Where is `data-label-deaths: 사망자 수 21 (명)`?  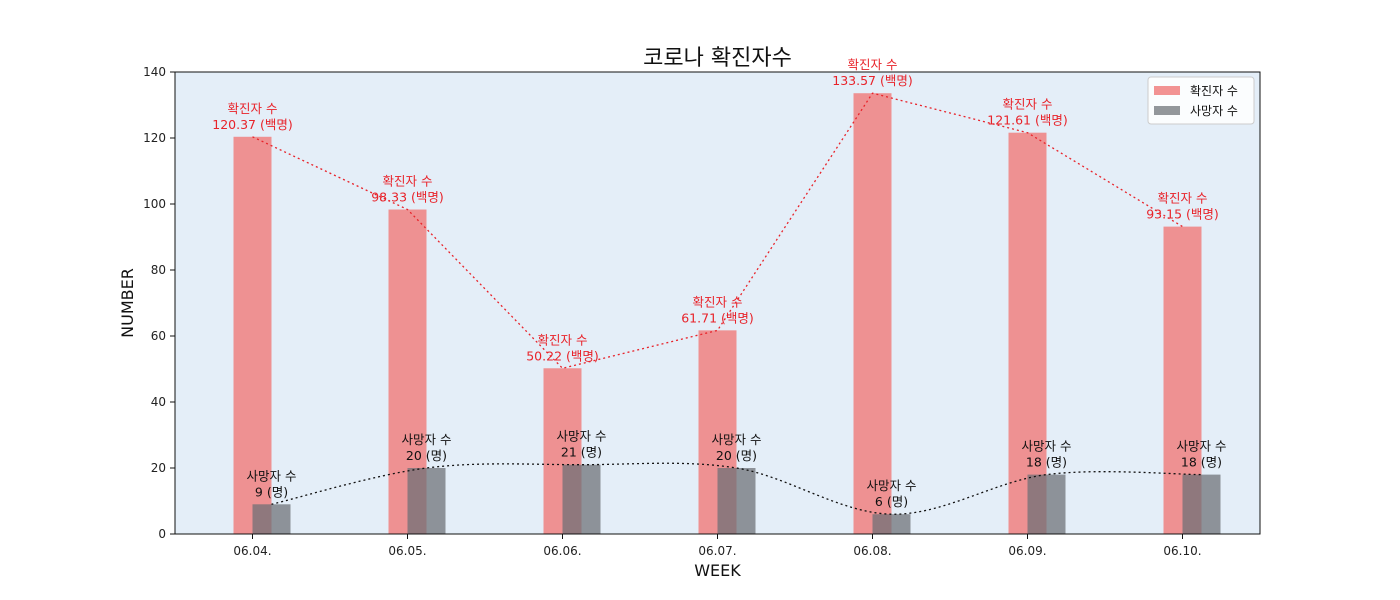 data-label-deaths: 사망자 수 21 (명) is located at coordinates (582, 444).